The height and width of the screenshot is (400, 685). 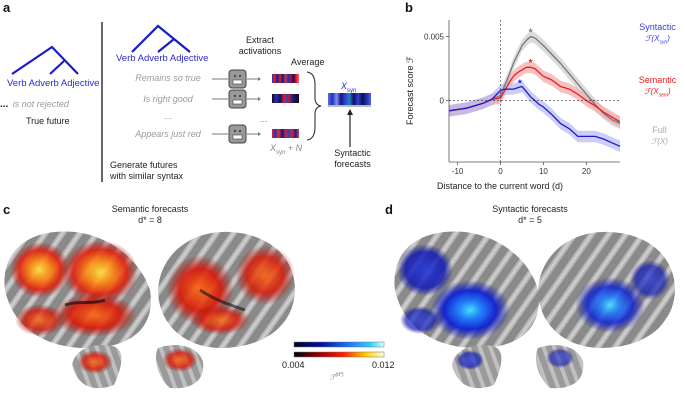 I want to click on legend-semantic: Semantic ℱ(Xsem), so click(x=657, y=88).